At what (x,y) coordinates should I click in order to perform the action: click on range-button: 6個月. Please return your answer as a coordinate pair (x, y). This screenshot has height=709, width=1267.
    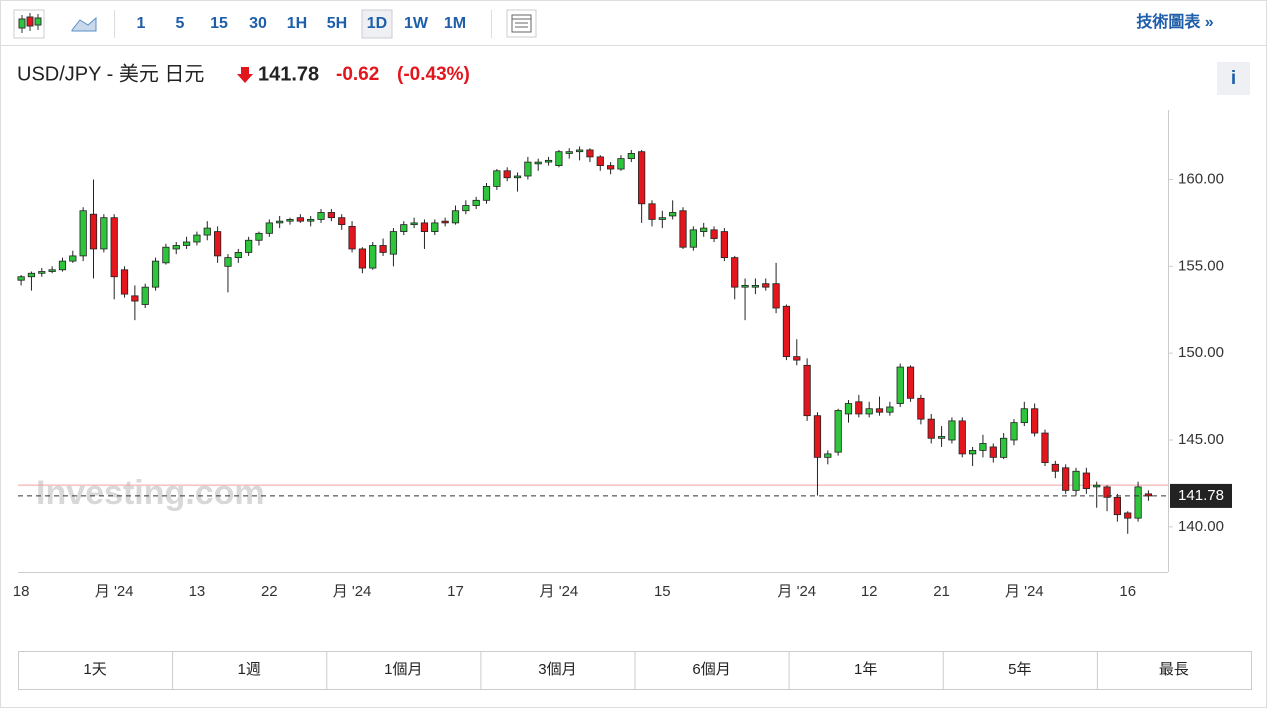
    Looking at the image, I should click on (711, 669).